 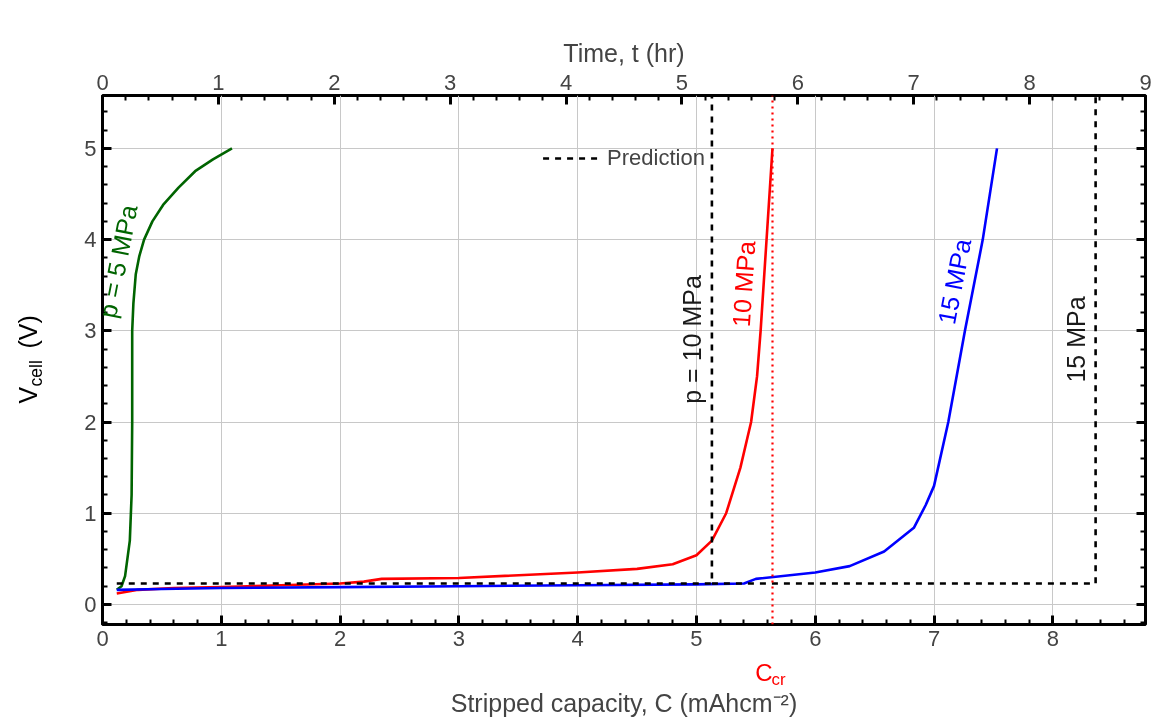 I want to click on x-tick-label: 3, so click(x=459, y=638).